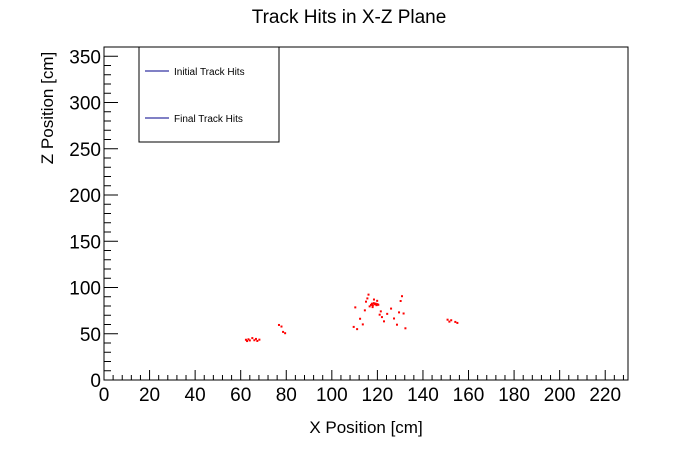 Image resolution: width=698 pixels, height=475 pixels. I want to click on data-points, so click(351, 318).